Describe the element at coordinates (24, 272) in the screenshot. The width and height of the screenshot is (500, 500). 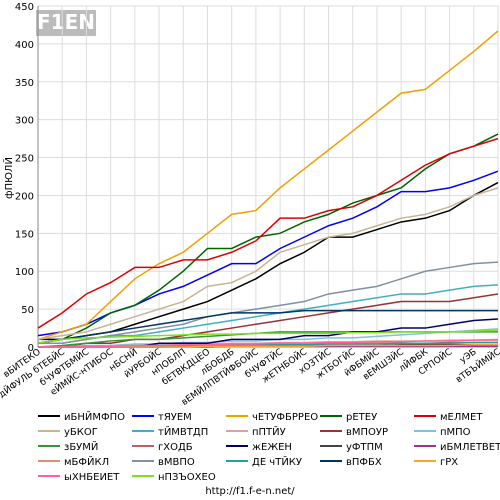
I see `y-tick-label: 100` at that location.